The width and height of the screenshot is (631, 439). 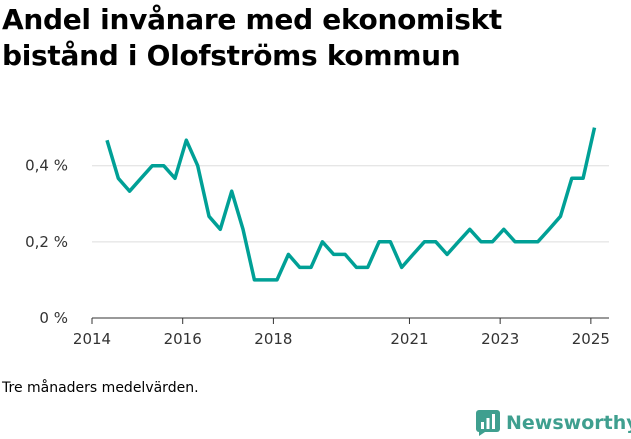 I want to click on y-tick-label: 0,4 %, so click(x=46, y=166).